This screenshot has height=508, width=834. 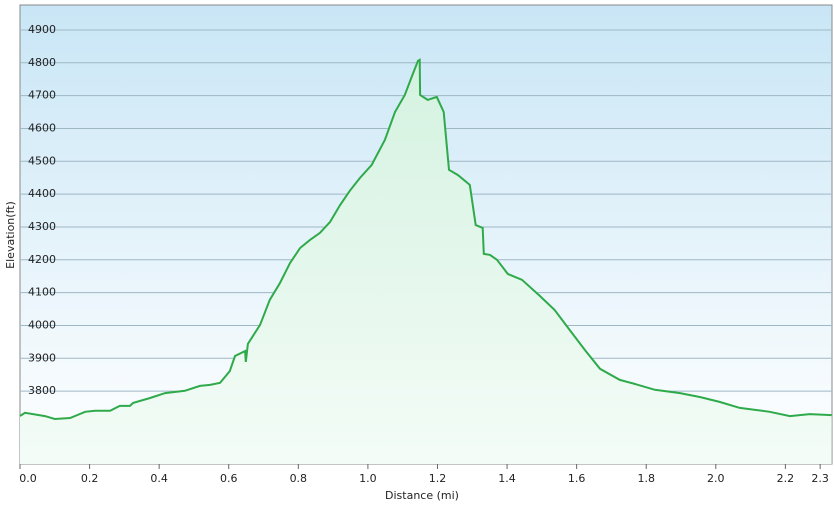 What do you see at coordinates (42, 226) in the screenshot?
I see `y-tick-label: 4300` at bounding box center [42, 226].